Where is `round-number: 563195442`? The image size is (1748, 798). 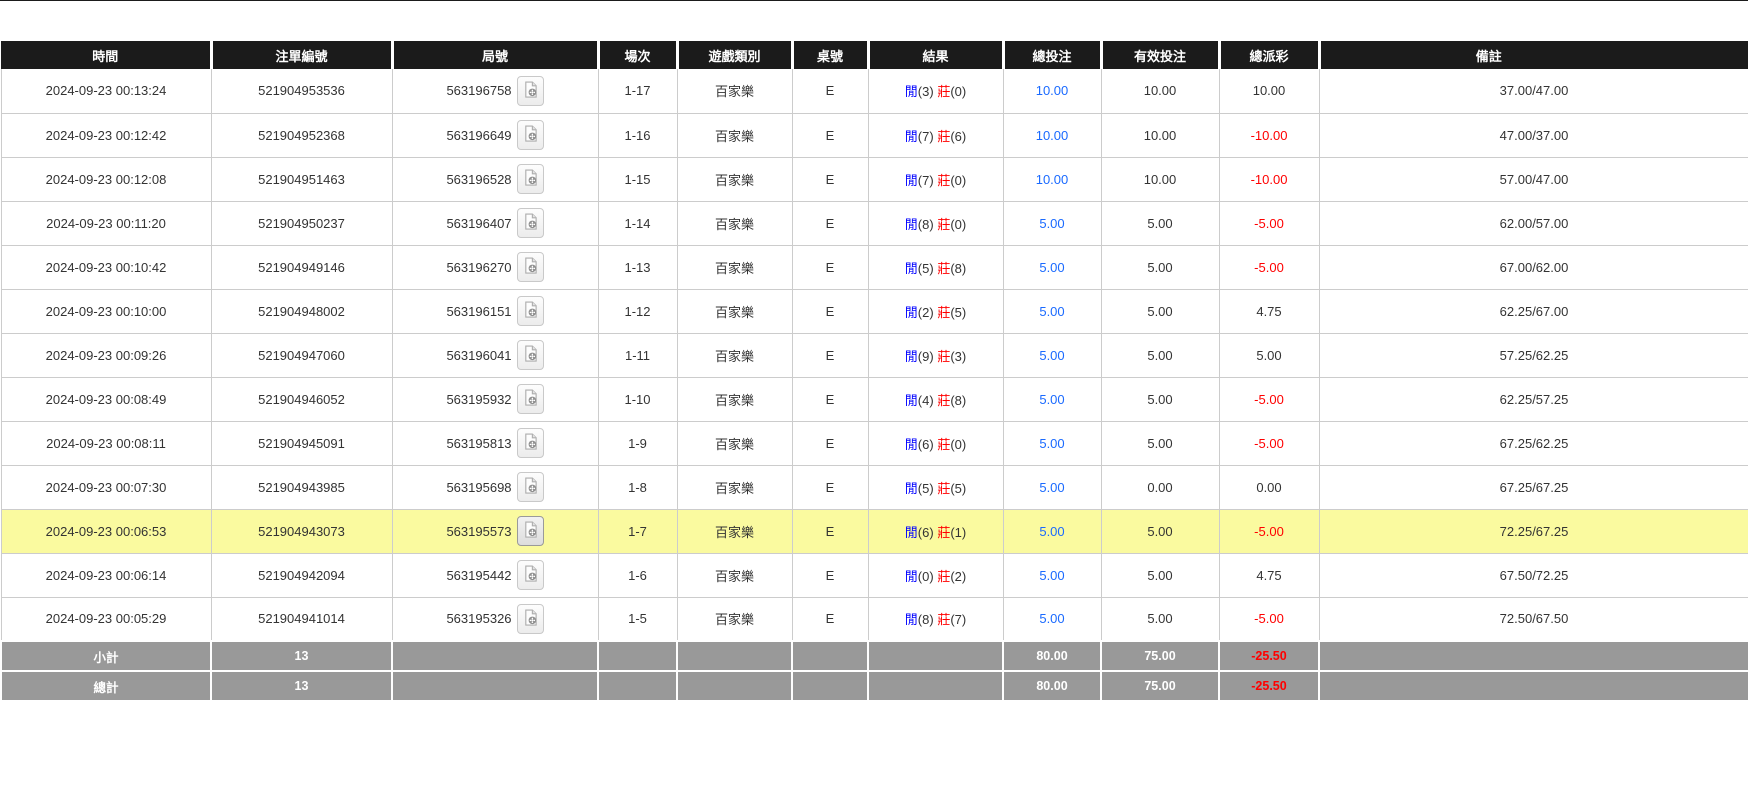
round-number: 563195442 is located at coordinates (479, 575).